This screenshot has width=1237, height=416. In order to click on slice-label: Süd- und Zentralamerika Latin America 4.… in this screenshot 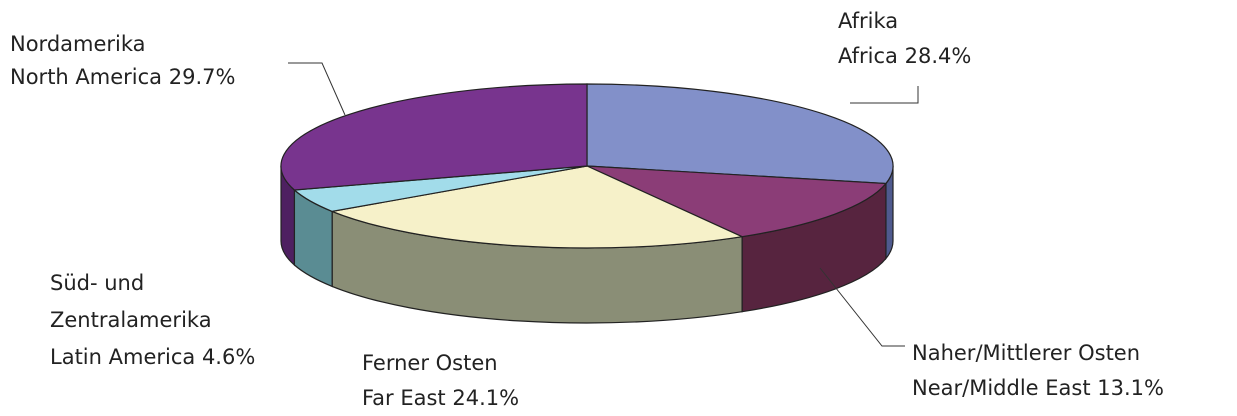, I will do `click(152, 320)`.